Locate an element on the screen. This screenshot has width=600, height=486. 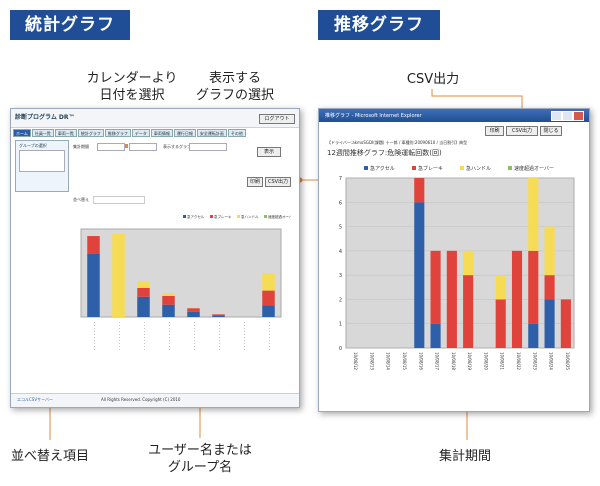
print-button: 印刷 is located at coordinates (494, 131).